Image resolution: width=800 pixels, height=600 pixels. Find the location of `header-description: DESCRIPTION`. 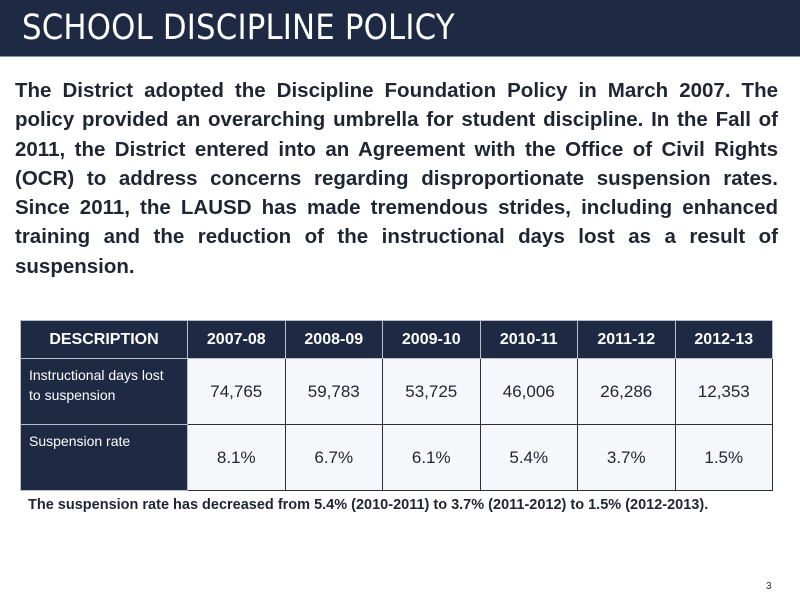

header-description: DESCRIPTION is located at coordinates (104, 339).